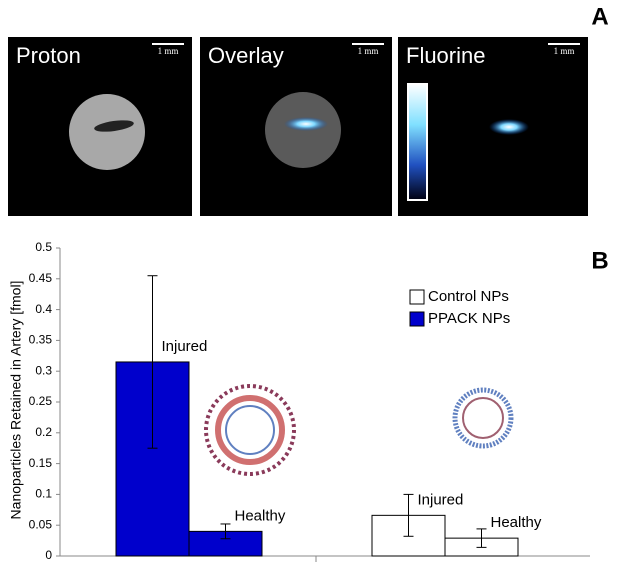 Image resolution: width=629 pixels, height=572 pixels. Describe the element at coordinates (41, 340) in the screenshot. I see `y-tick-label: 0.35` at that location.